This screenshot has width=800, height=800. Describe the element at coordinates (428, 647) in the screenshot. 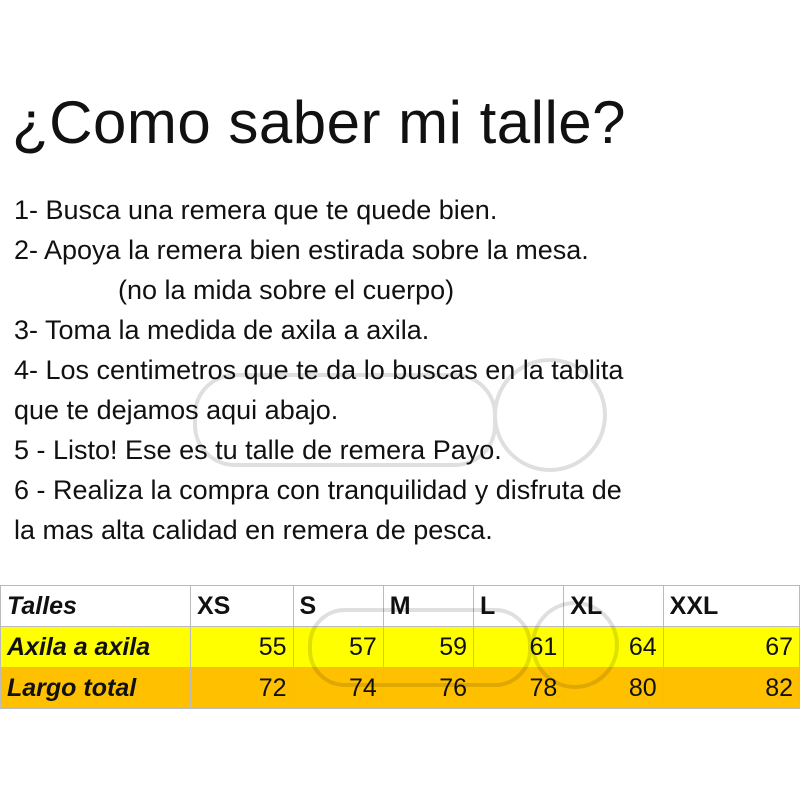

I see `table-cell: 59` at that location.